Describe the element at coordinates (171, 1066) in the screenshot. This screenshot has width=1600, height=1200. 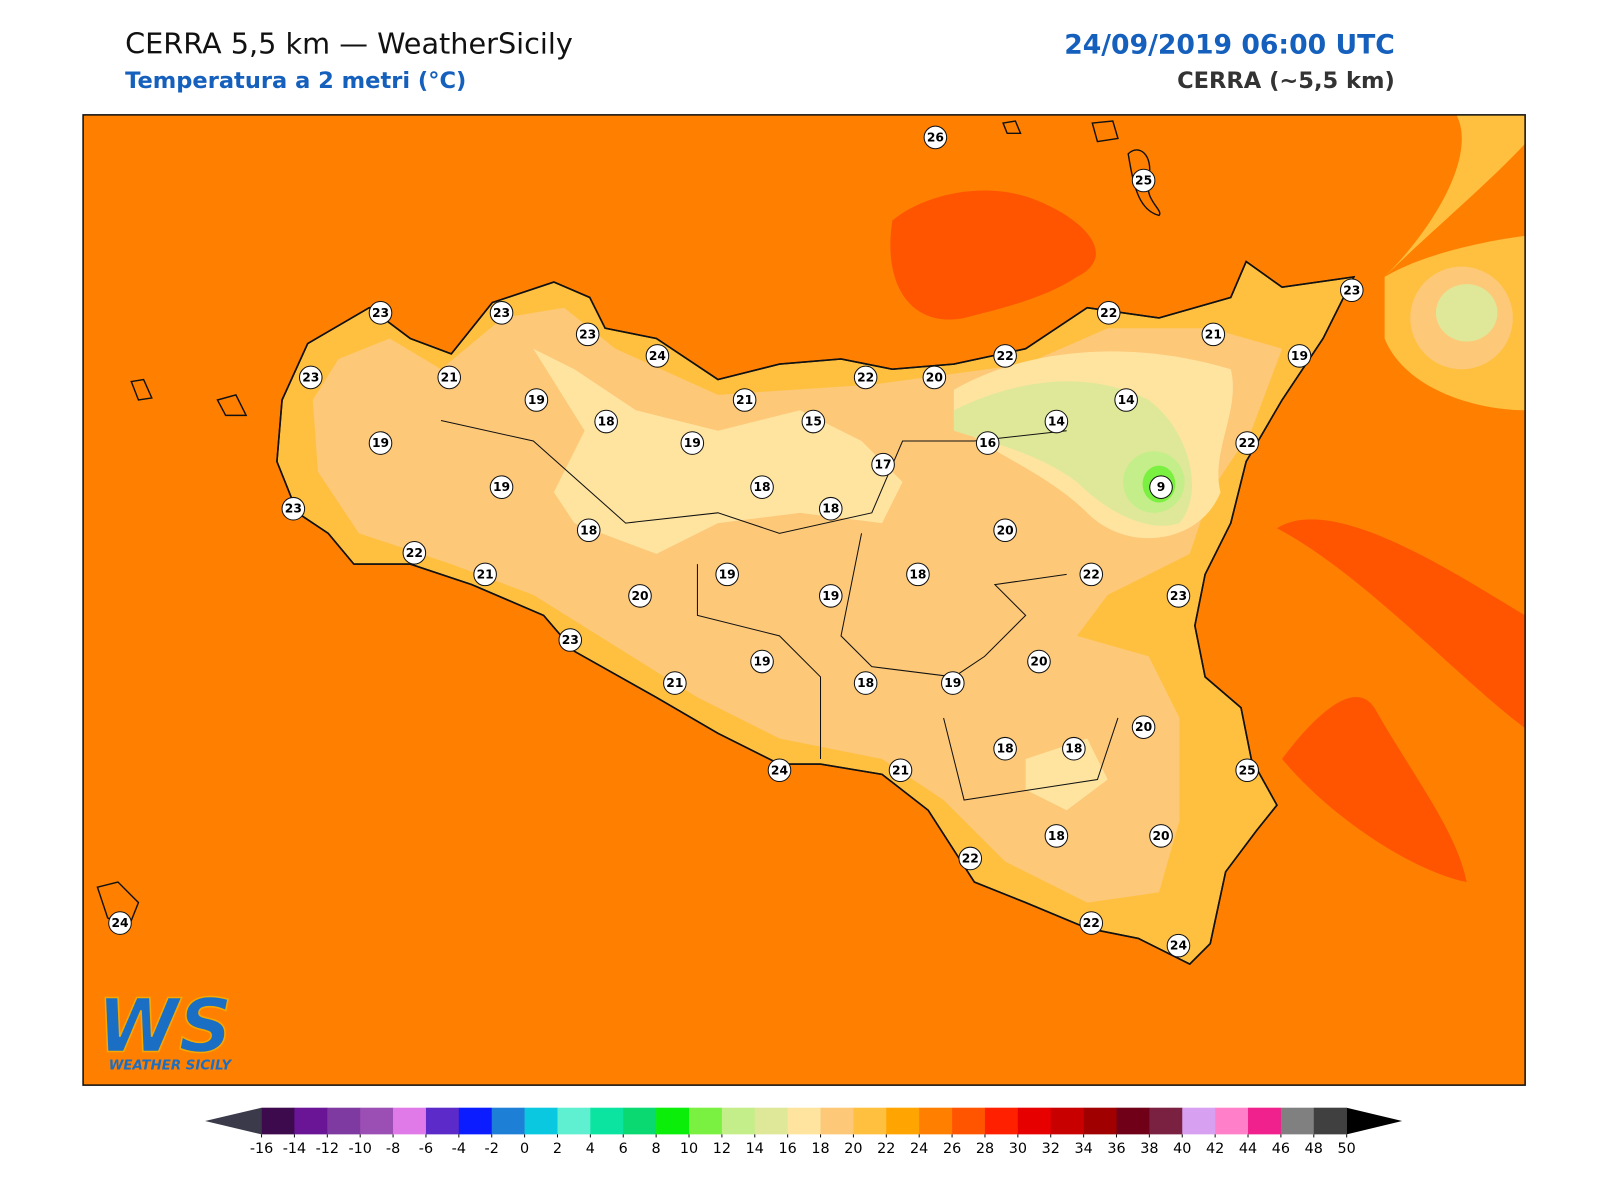
I see `logo-name: WEATHER SICILY` at that location.